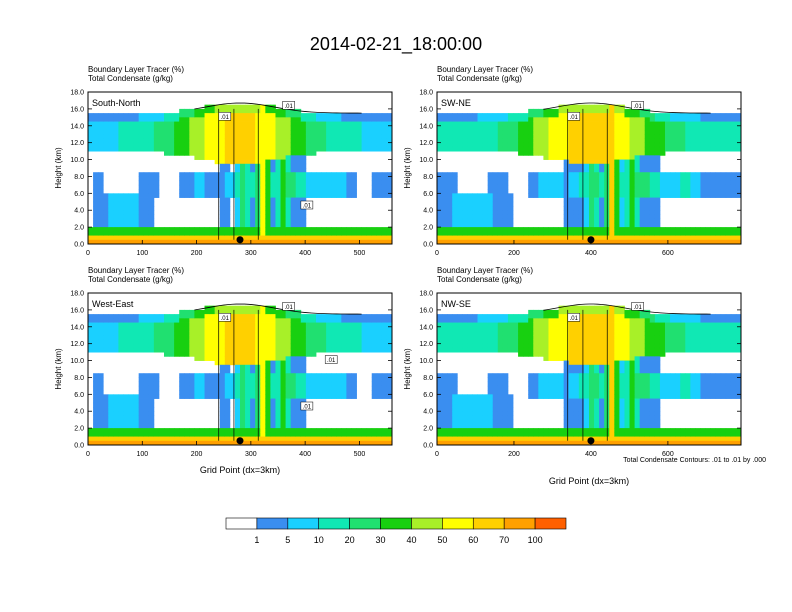 Image resolution: width=792 pixels, height=612 pixels. What do you see at coordinates (668, 253) in the screenshot?
I see `x-tick-label: 600` at bounding box center [668, 253].